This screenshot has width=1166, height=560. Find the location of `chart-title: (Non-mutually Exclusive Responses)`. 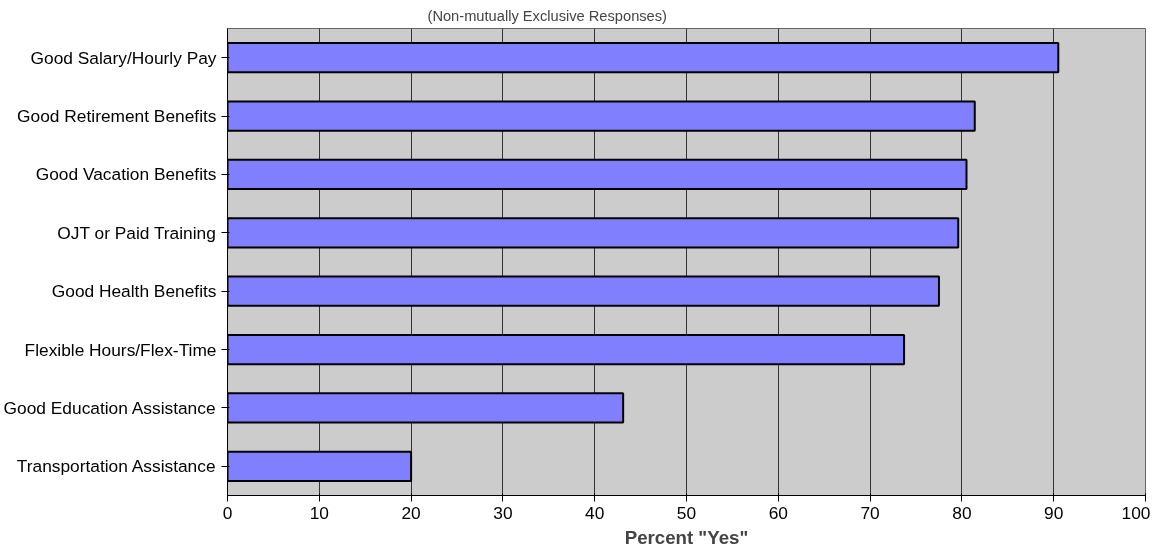

chart-title: (Non-mutually Exclusive Responses) is located at coordinates (547, 15).